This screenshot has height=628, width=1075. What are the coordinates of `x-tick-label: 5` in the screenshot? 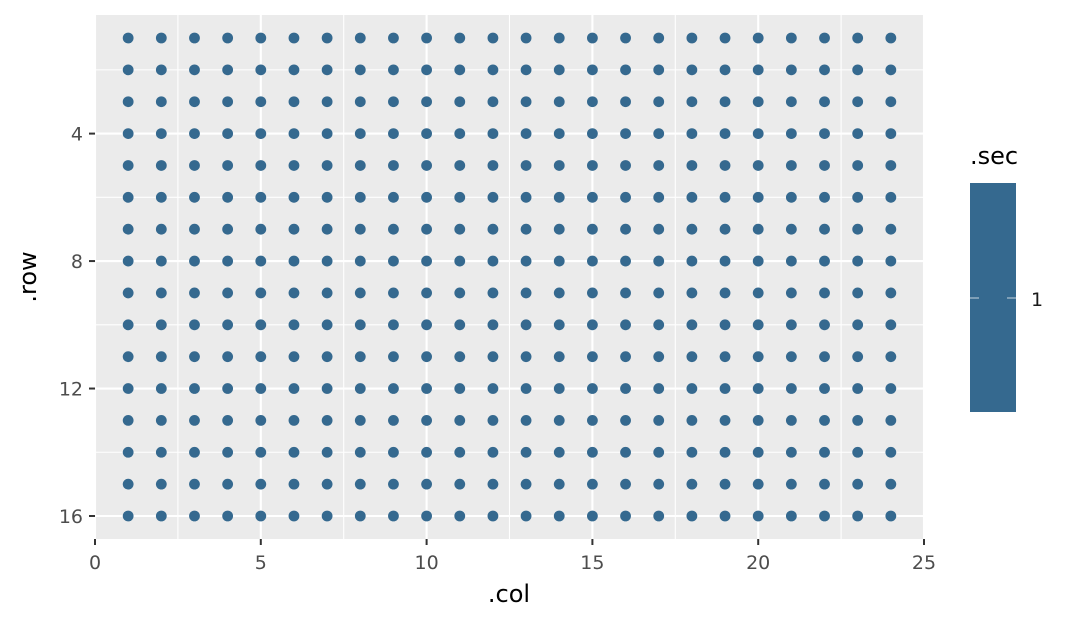 It's located at (261, 563).